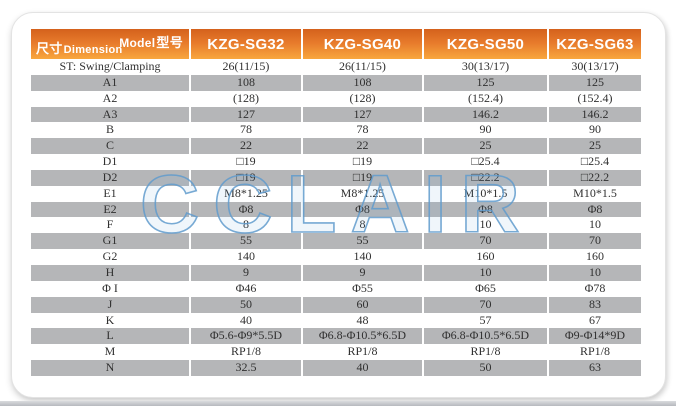 This screenshot has height=406, width=676. Describe the element at coordinates (110, 319) in the screenshot. I see `row-label: K` at that location.